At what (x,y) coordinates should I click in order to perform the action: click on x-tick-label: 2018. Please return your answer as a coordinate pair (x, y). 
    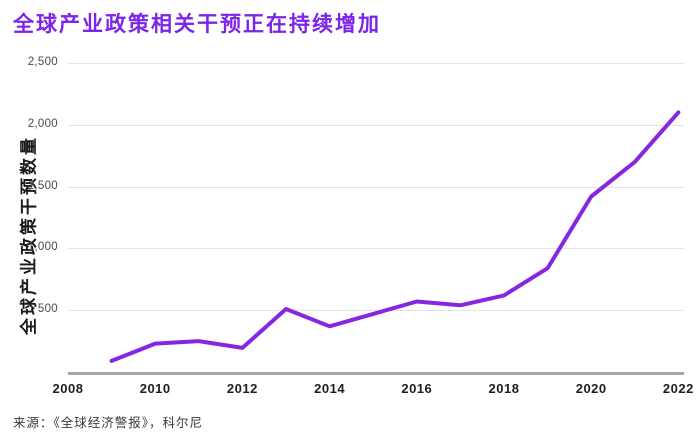
    Looking at the image, I should click on (504, 388).